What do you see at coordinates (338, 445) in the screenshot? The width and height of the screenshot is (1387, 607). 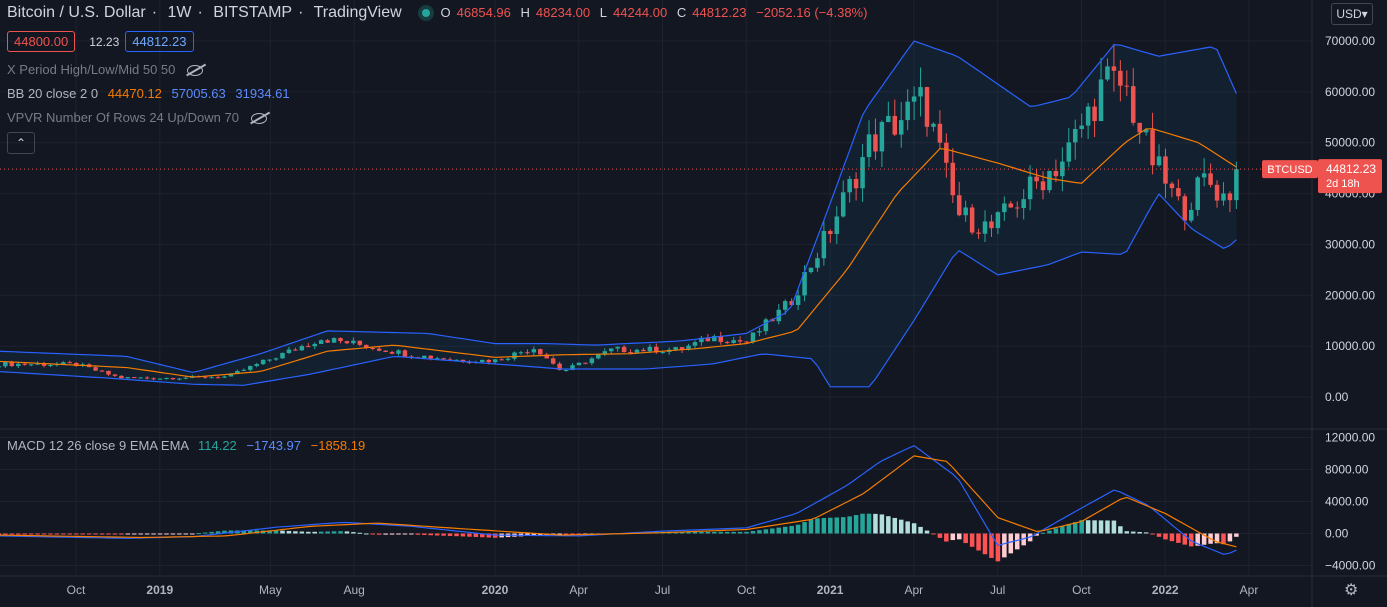 I see `macd-signal-value: −1858.19` at bounding box center [338, 445].